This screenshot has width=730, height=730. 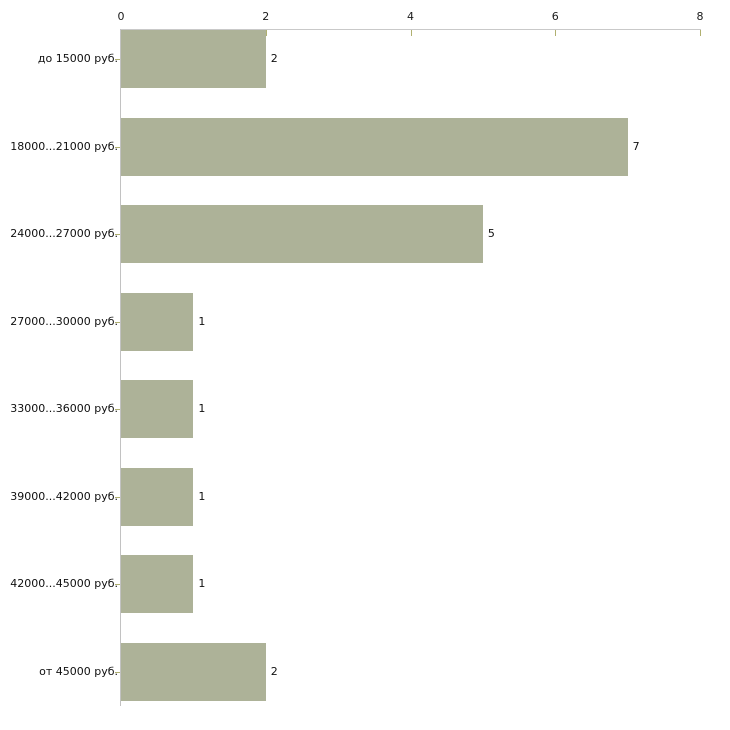 What do you see at coordinates (555, 16) in the screenshot?
I see `x-tick-label: 6` at bounding box center [555, 16].